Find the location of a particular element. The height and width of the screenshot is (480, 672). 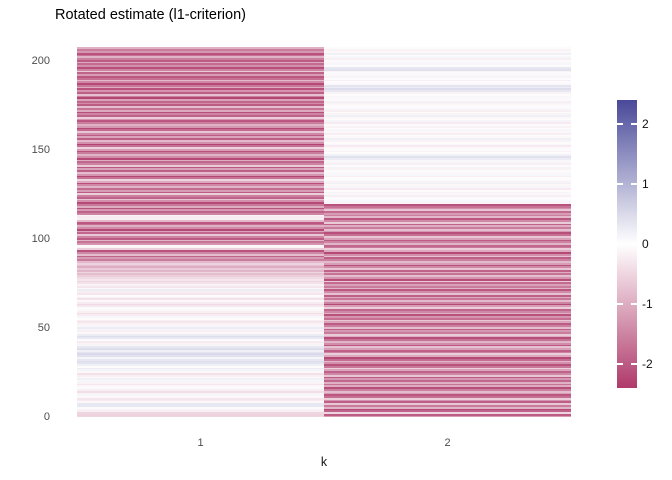

y-tick-label: 100 is located at coordinates (40, 238).